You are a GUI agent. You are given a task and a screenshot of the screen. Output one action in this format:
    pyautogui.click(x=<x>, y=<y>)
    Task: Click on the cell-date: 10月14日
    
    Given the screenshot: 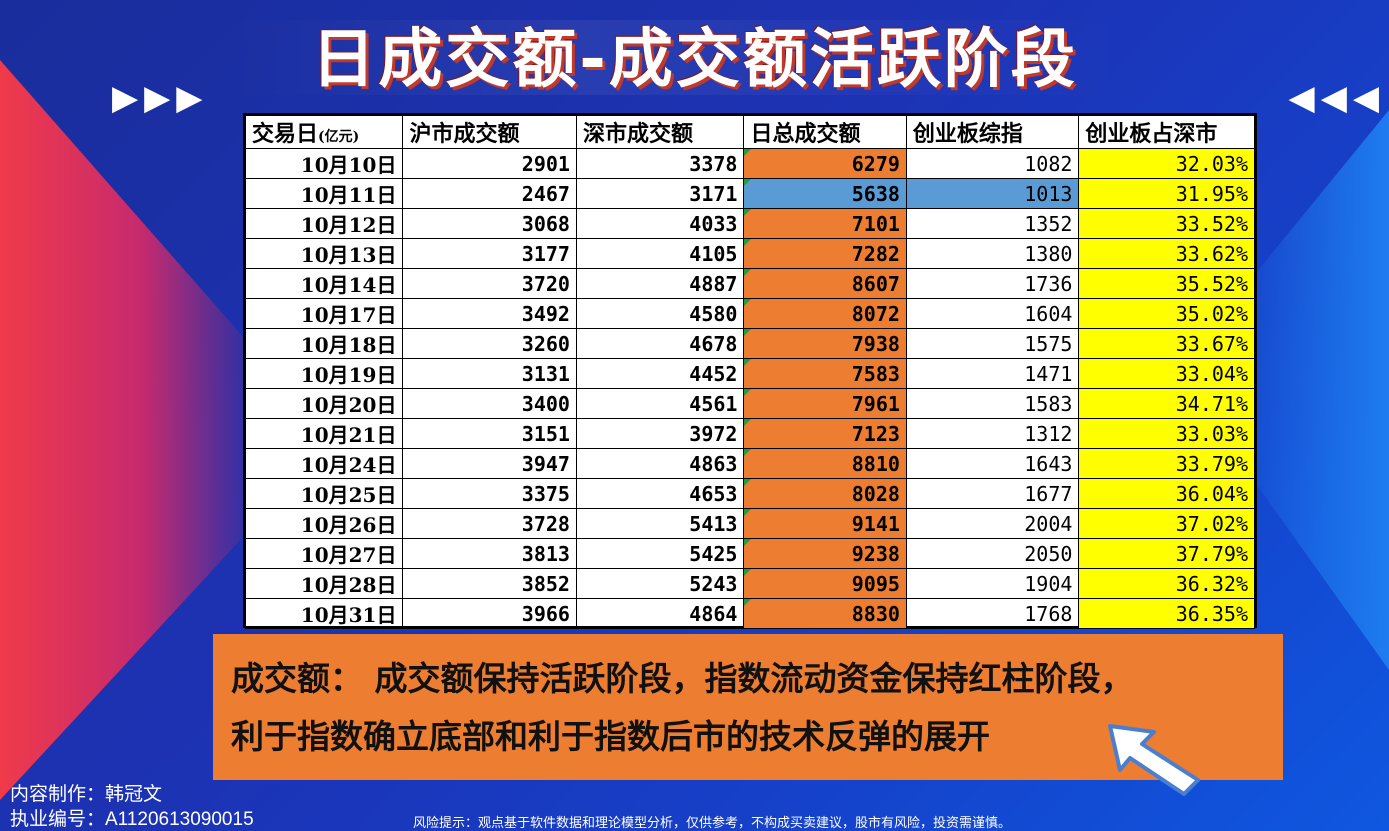 What is the action you would take?
    pyautogui.click(x=324, y=283)
    